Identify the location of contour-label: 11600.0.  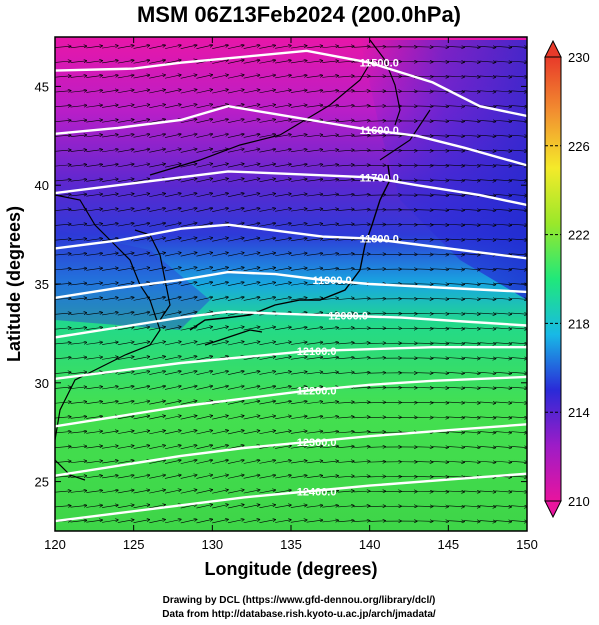
(379, 131).